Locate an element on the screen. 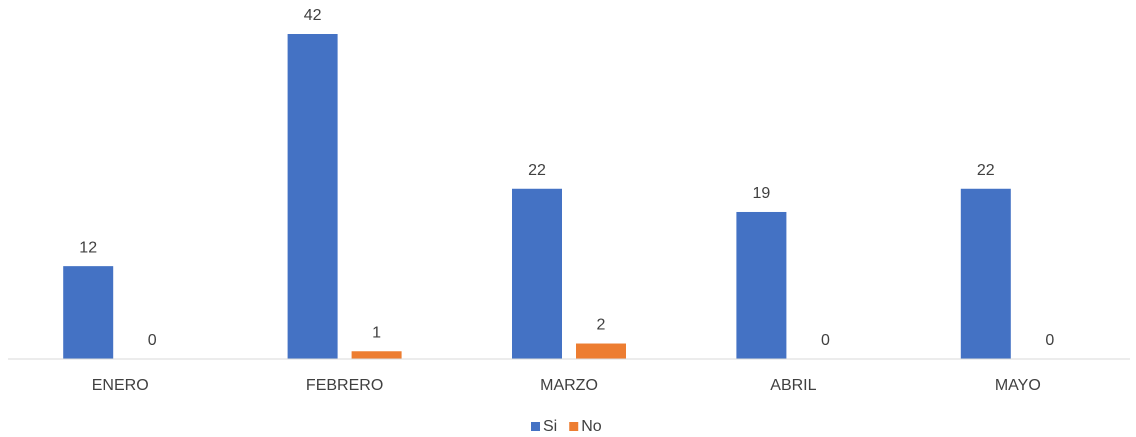 Image resolution: width=1136 pixels, height=437 pixels. data-label: 2 is located at coordinates (601, 325).